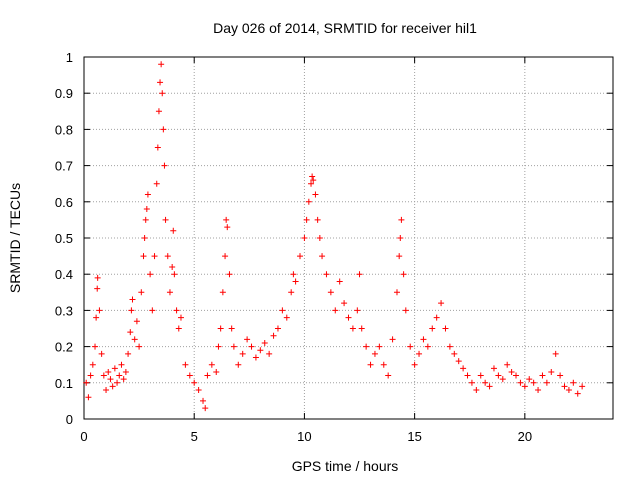 Image resolution: width=640 pixels, height=480 pixels. What do you see at coordinates (414, 436) in the screenshot?
I see `x-tick-label: 15` at bounding box center [414, 436].